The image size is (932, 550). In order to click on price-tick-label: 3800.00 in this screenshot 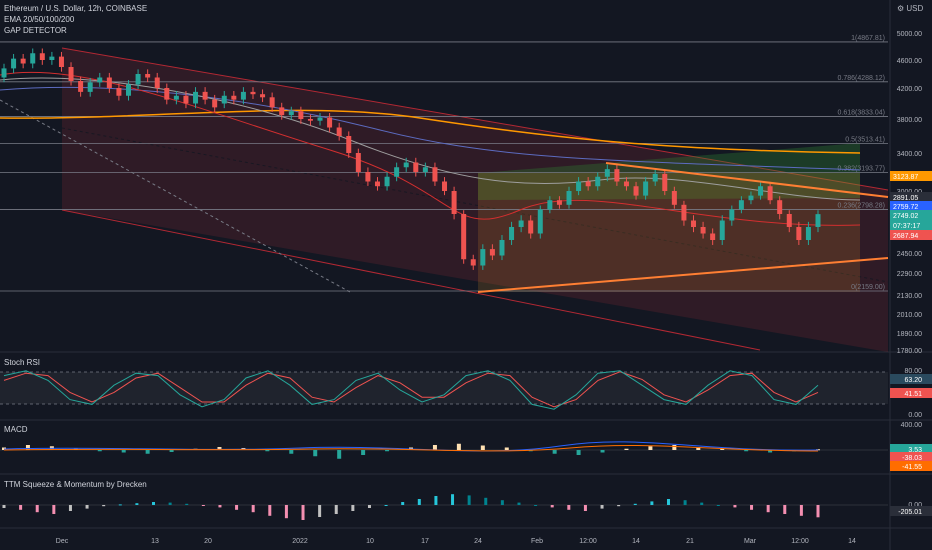, I will do `click(909, 120)`.